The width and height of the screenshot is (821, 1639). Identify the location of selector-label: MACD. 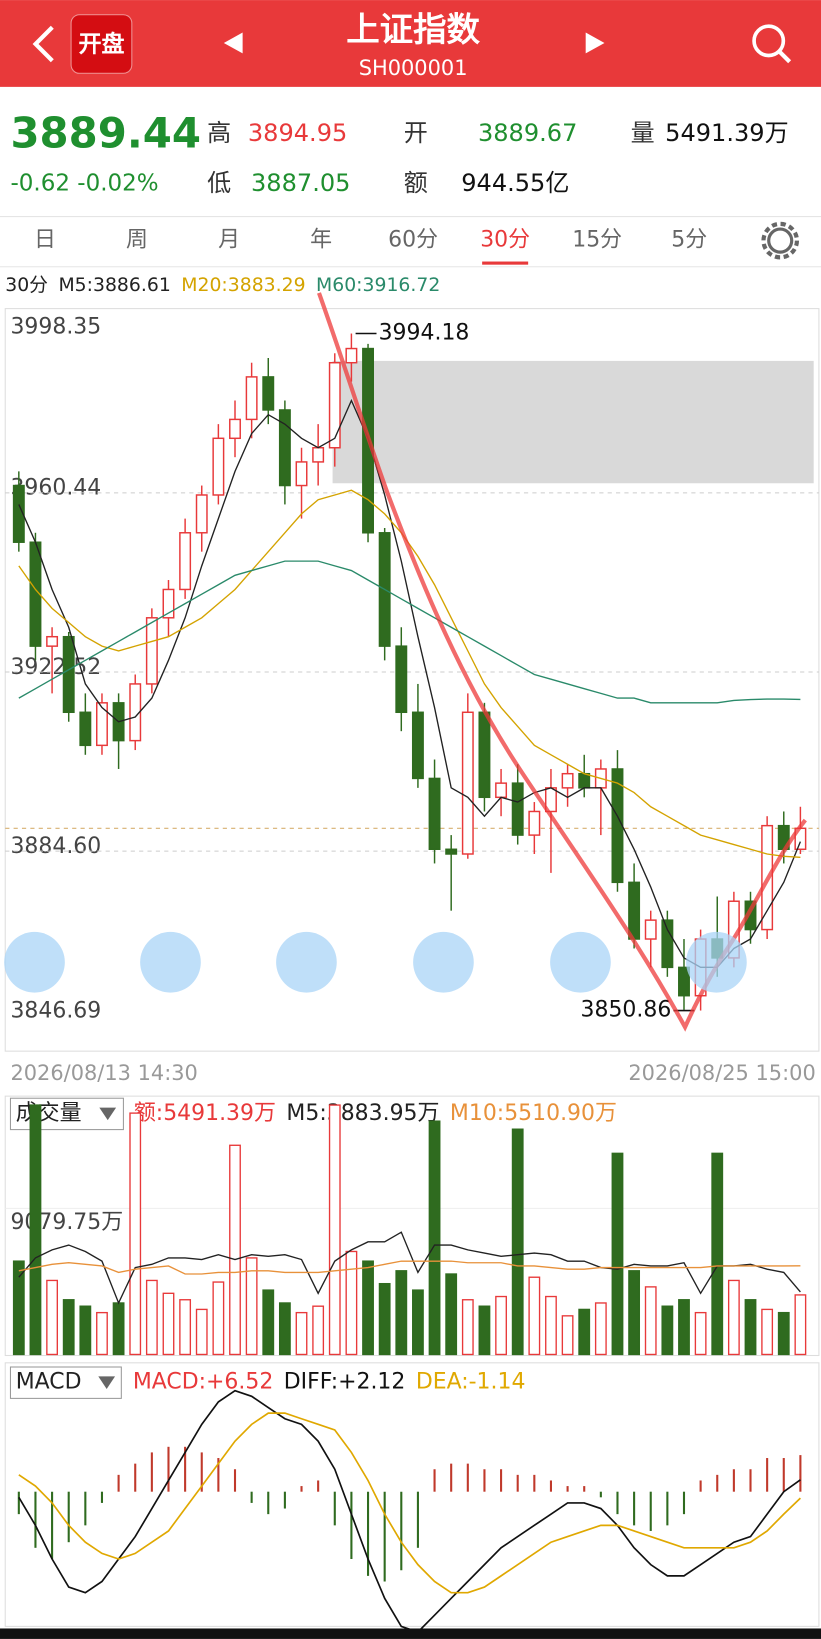
(49, 1382).